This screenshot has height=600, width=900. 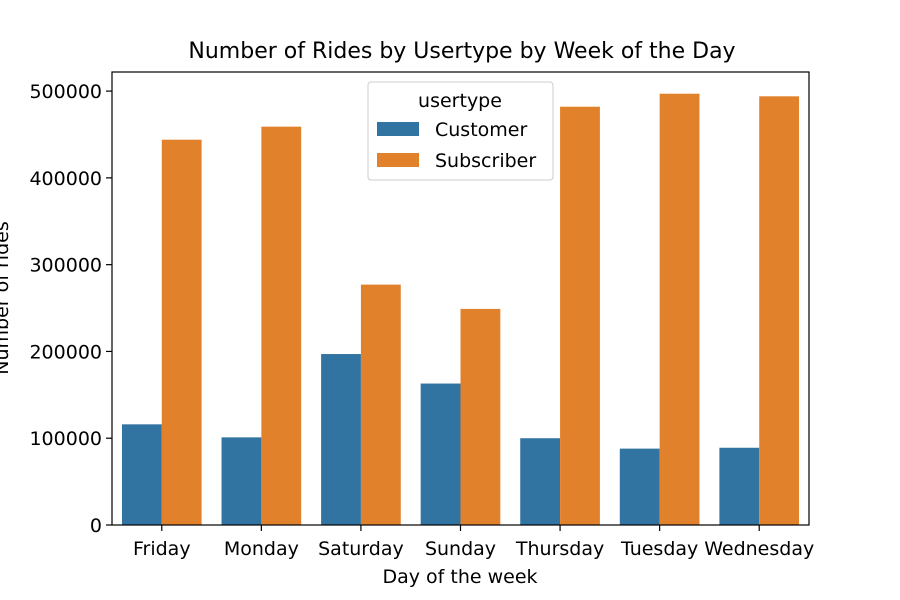 I want to click on y-tick-label: 100000, so click(x=65, y=439).